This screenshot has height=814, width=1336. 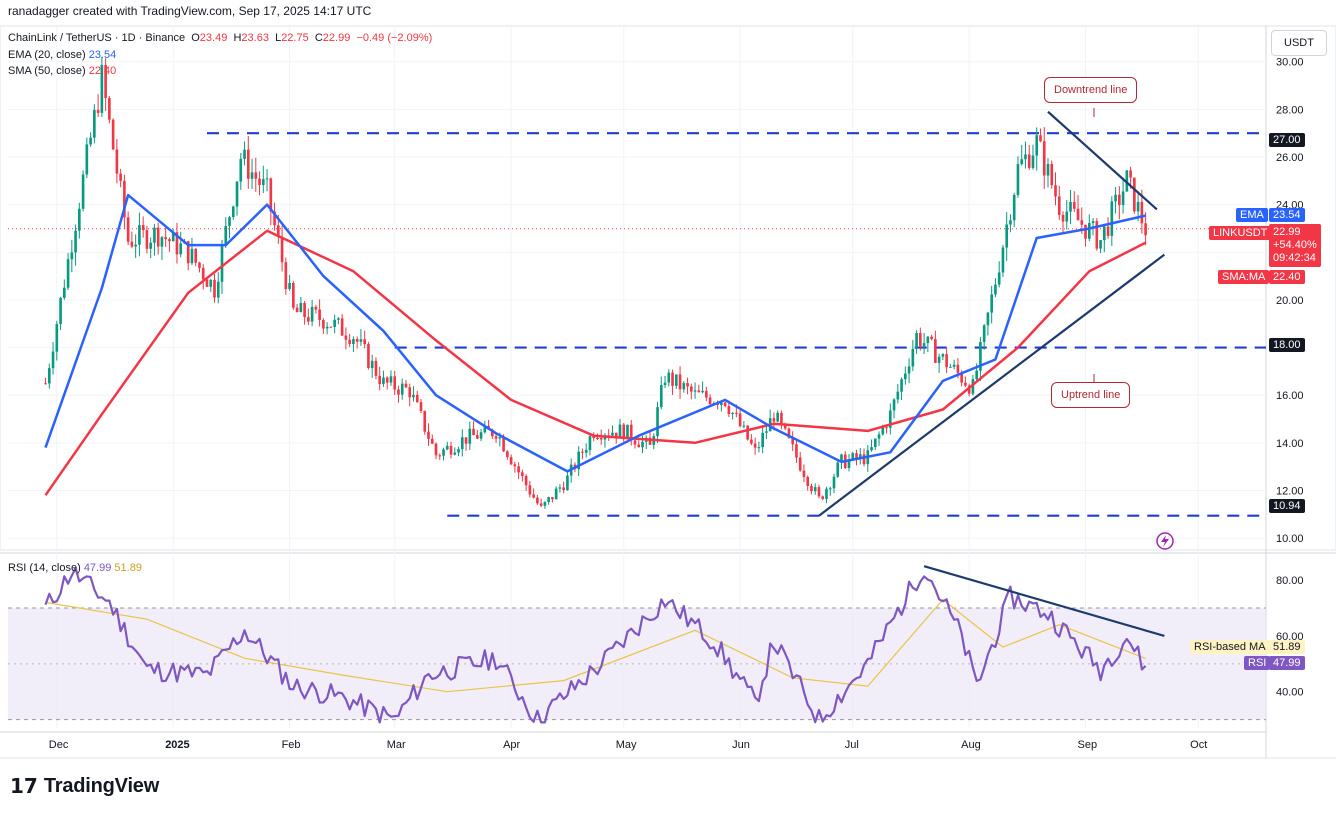 What do you see at coordinates (1091, 90) in the screenshot?
I see `downtrend-label: Downtrend line` at bounding box center [1091, 90].